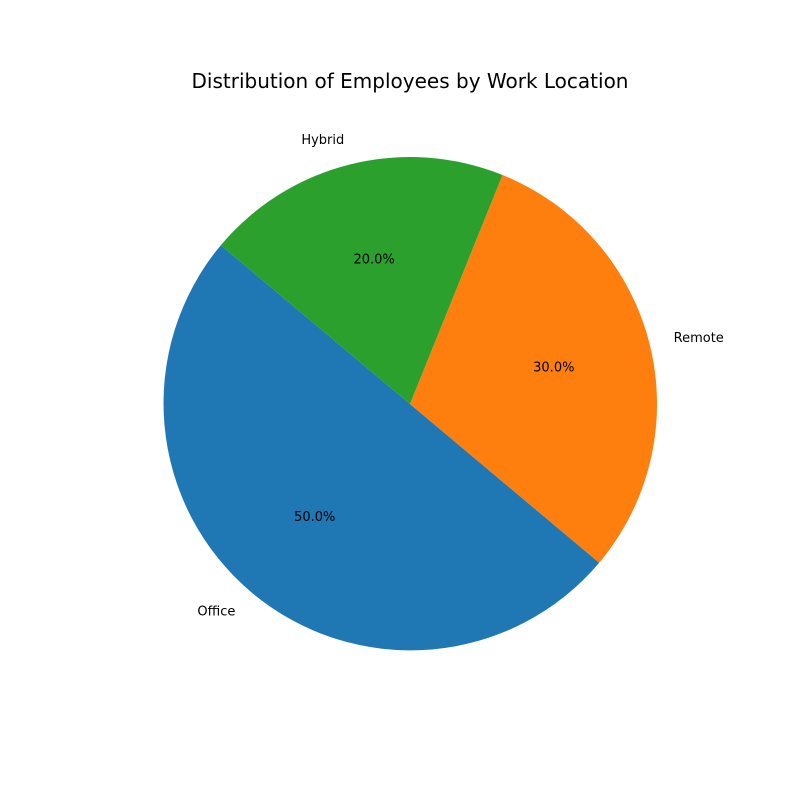 Image resolution: width=800 pixels, height=800 pixels. I want to click on slice-label-hybrid: Hybrid, so click(322, 140).